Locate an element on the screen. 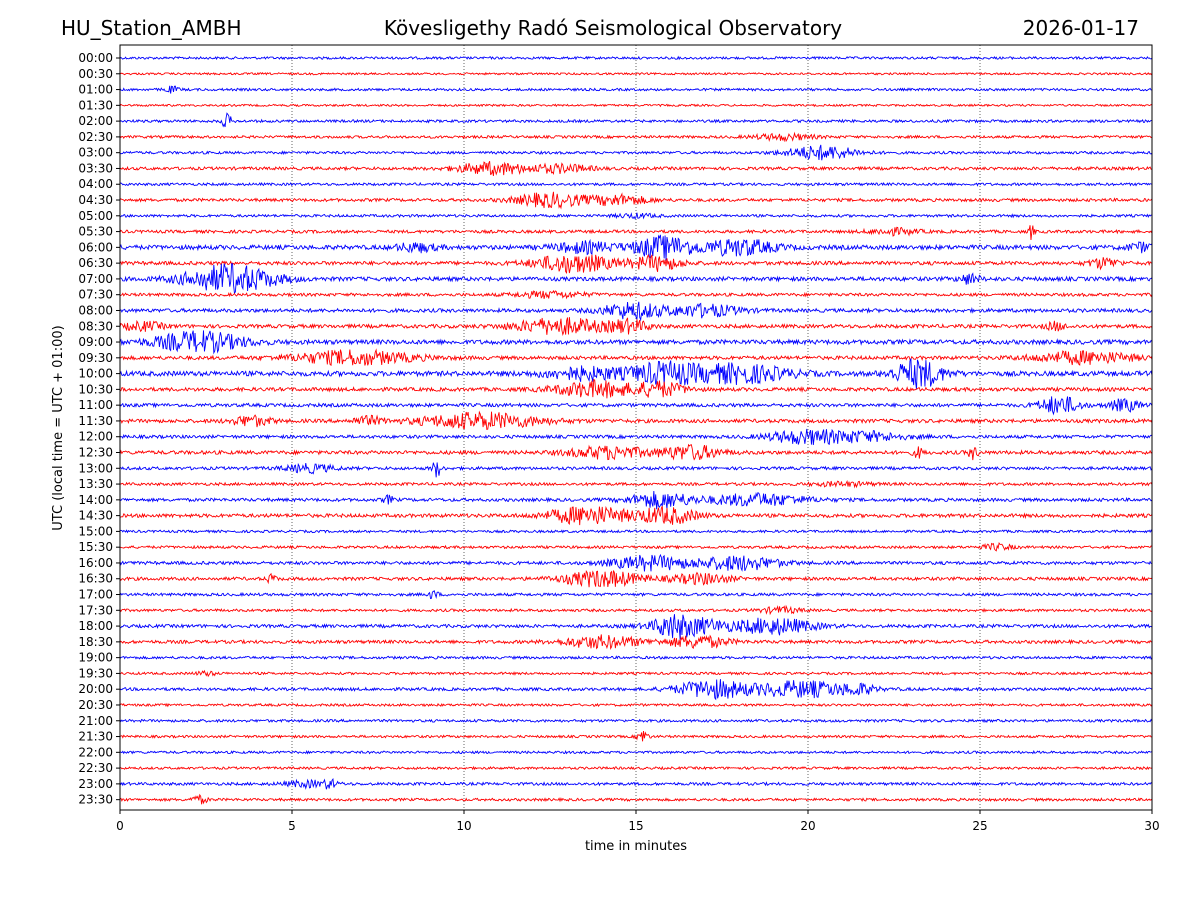 Image resolution: width=1200 pixels, height=900 pixels. y-axis-label: UTC (local time = UTC + 01:00) is located at coordinates (58, 427).